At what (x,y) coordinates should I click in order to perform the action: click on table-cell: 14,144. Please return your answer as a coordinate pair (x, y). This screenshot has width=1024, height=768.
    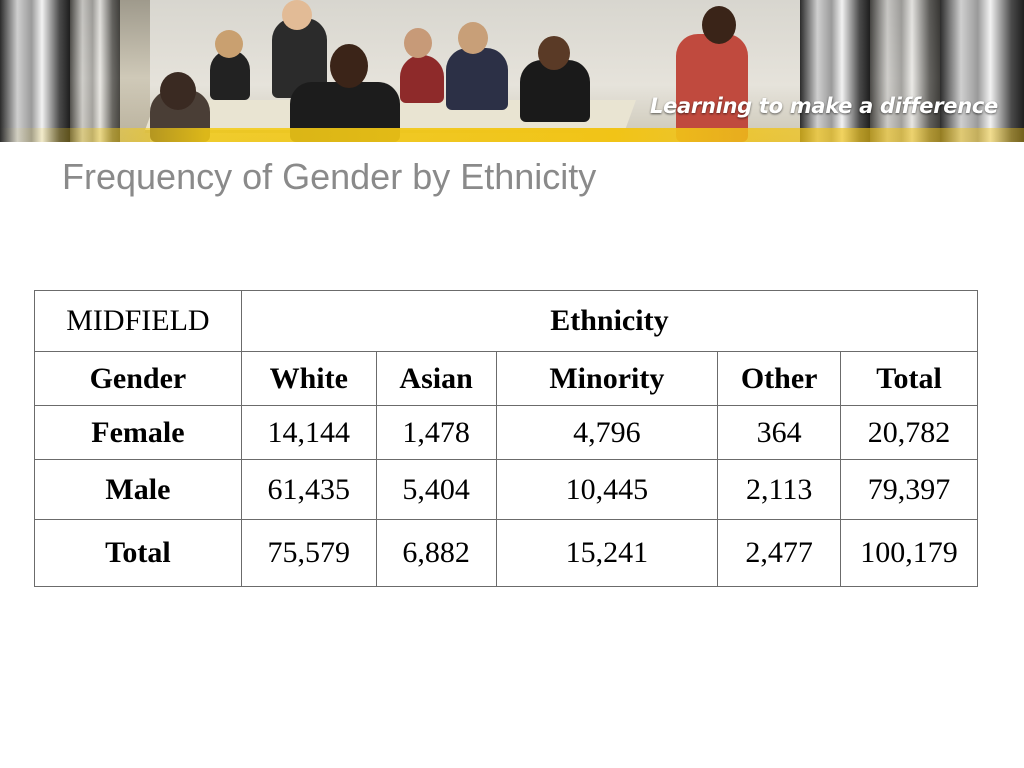
    Looking at the image, I should click on (308, 432).